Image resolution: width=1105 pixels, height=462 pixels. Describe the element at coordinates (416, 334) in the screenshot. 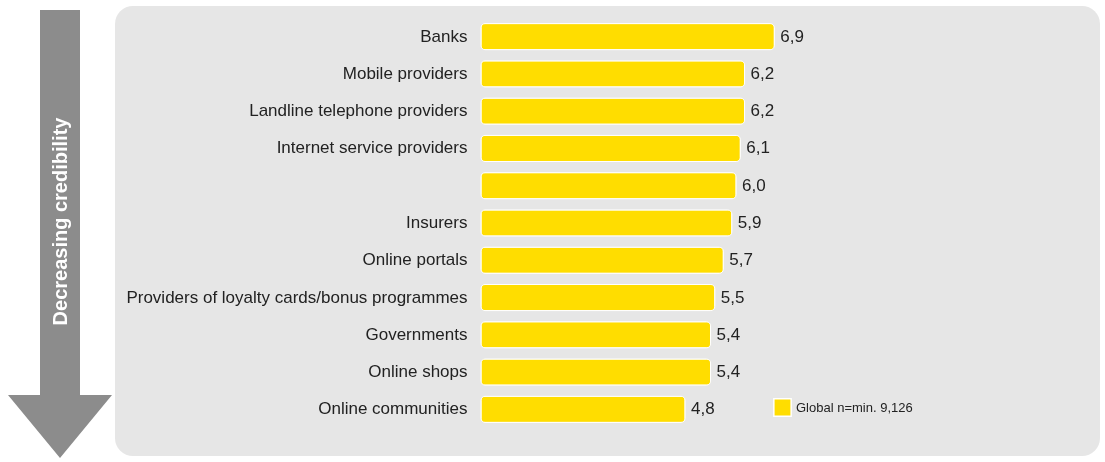

I see `y-tick-label: Governments` at that location.